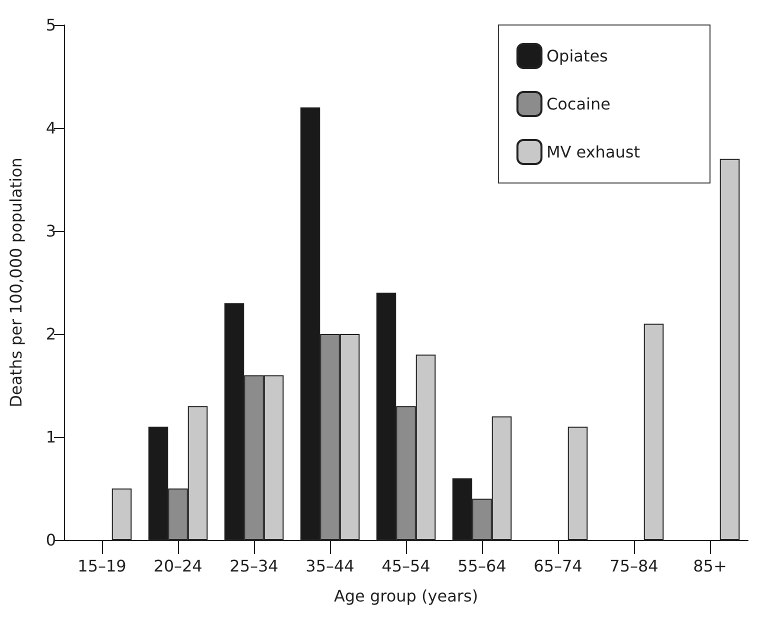  What do you see at coordinates (51, 540) in the screenshot?
I see `y-tick-label: 0` at bounding box center [51, 540].